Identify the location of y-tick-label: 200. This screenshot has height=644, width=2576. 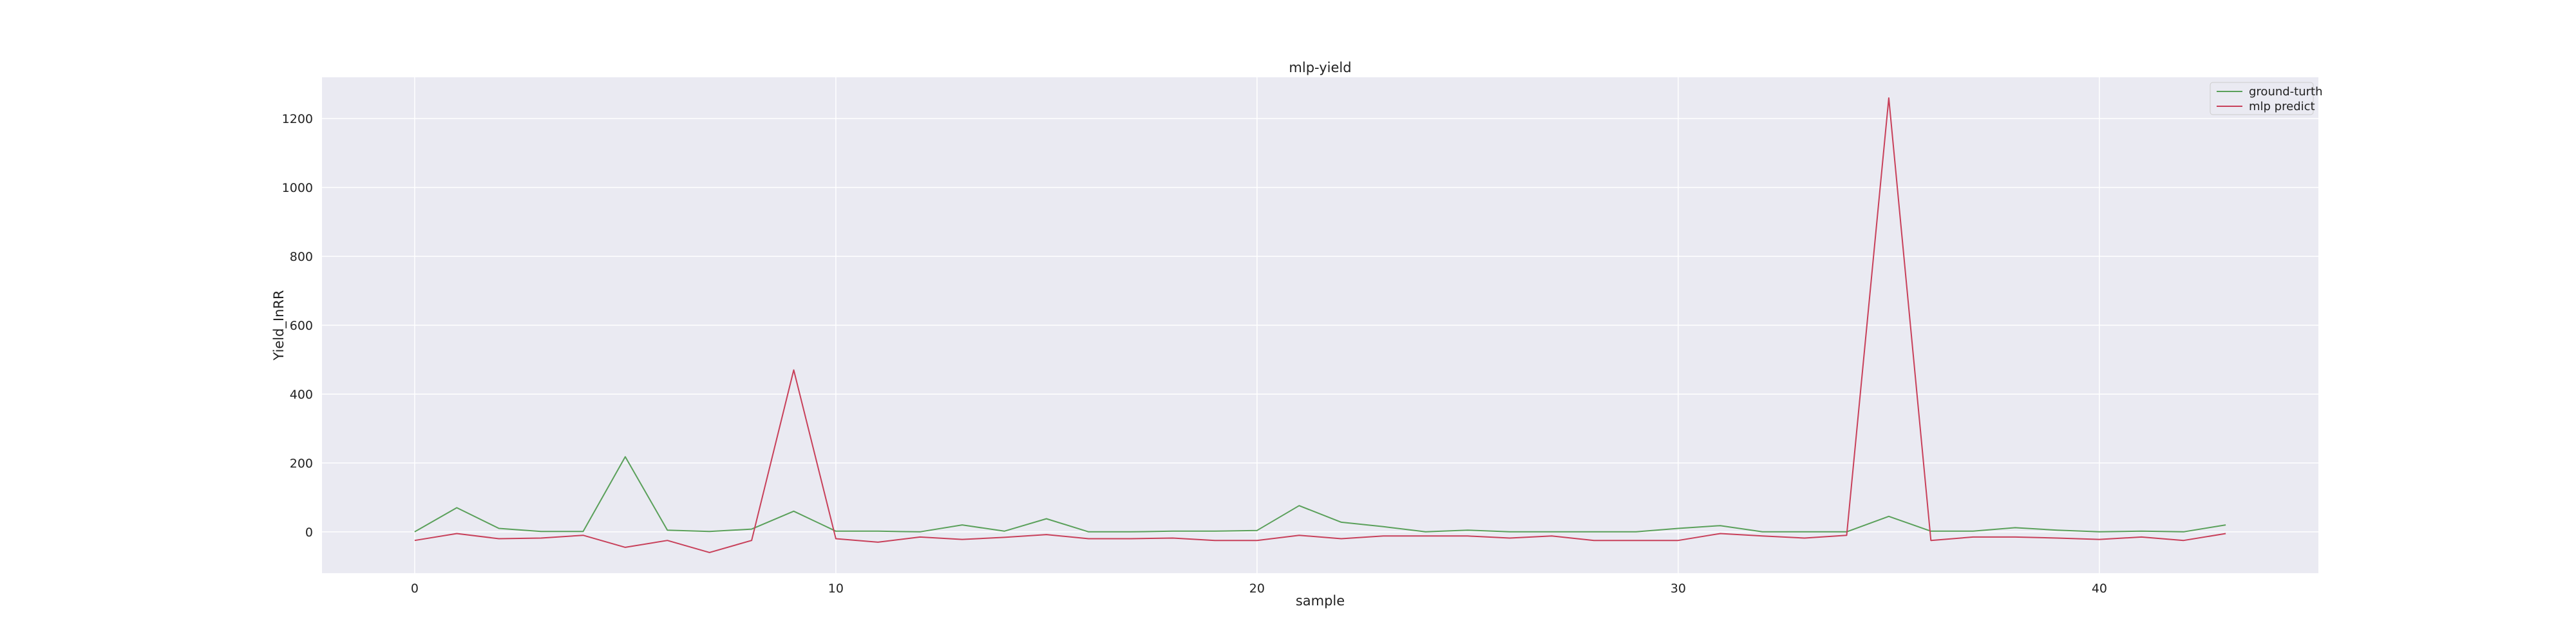
(301, 464).